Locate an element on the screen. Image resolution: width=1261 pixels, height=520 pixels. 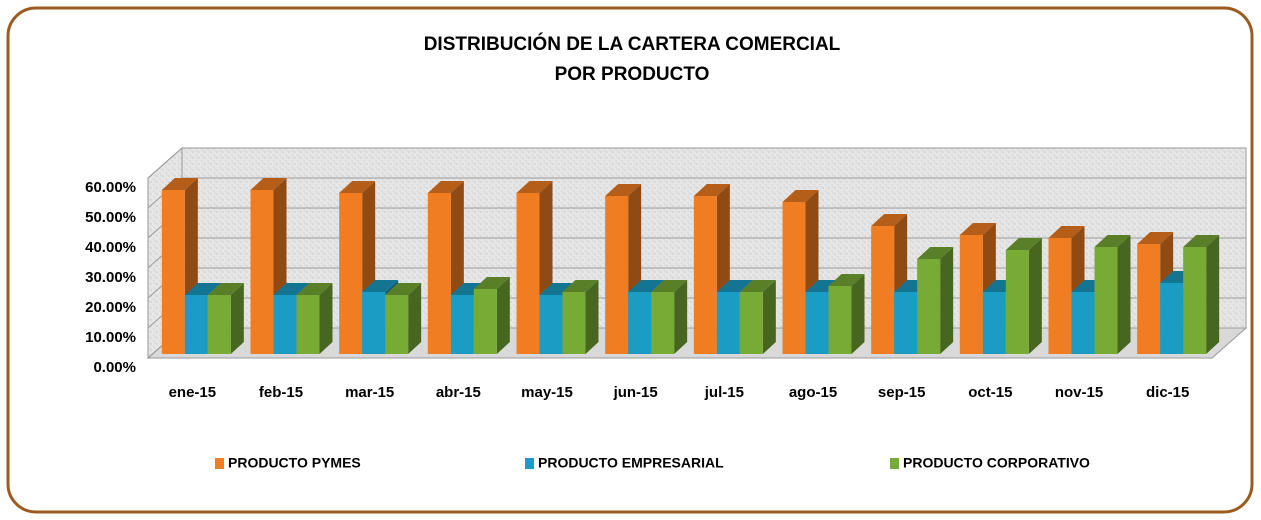
grid-line is located at coordinates (696, 163).